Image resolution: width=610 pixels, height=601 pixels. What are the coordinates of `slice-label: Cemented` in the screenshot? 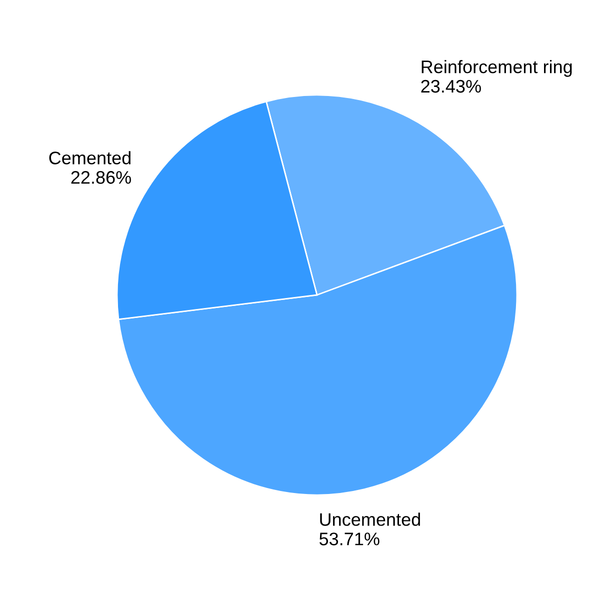 It's located at (89, 157).